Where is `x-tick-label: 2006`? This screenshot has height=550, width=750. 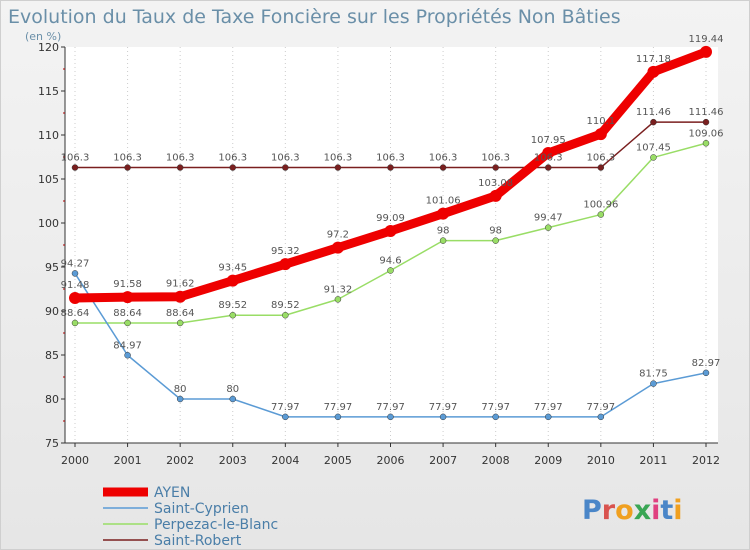
x-tick-label: 2006 is located at coordinates (391, 460).